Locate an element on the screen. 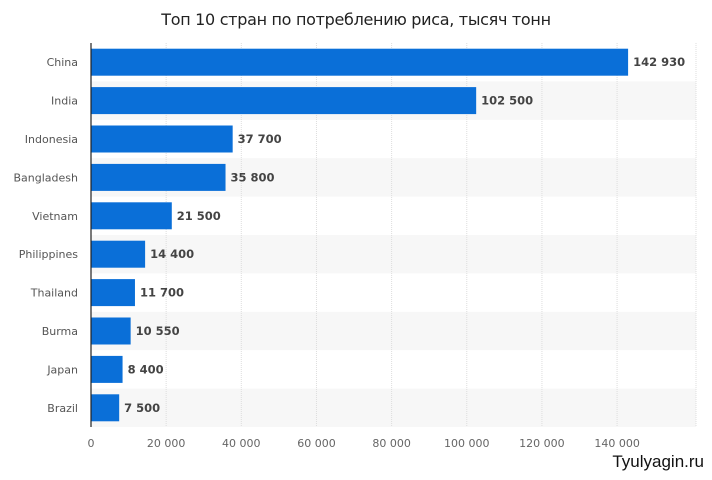  data-label: 21 500 is located at coordinates (199, 216).